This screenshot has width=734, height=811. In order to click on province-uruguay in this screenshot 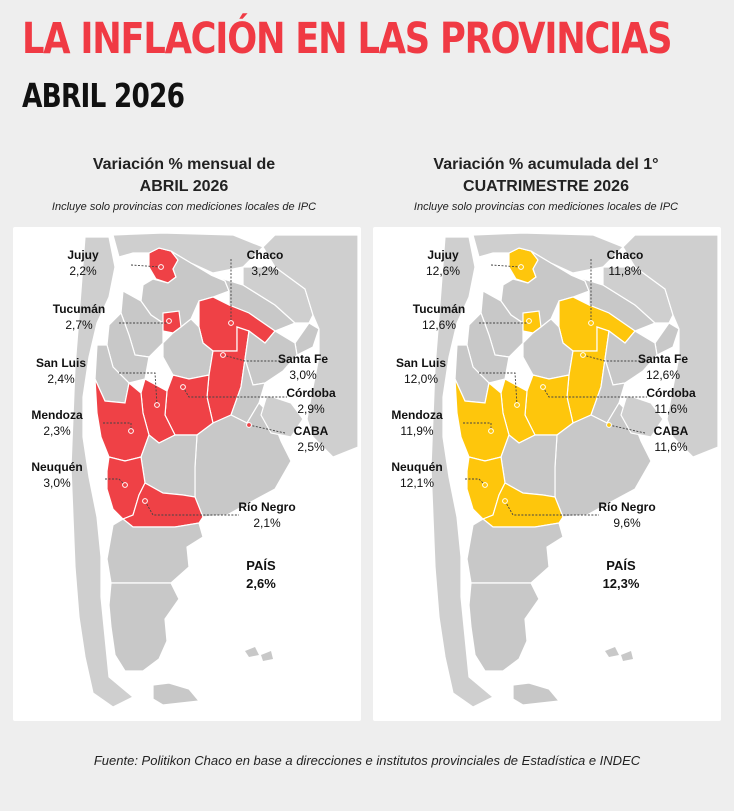, I will do `click(282, 416)`.